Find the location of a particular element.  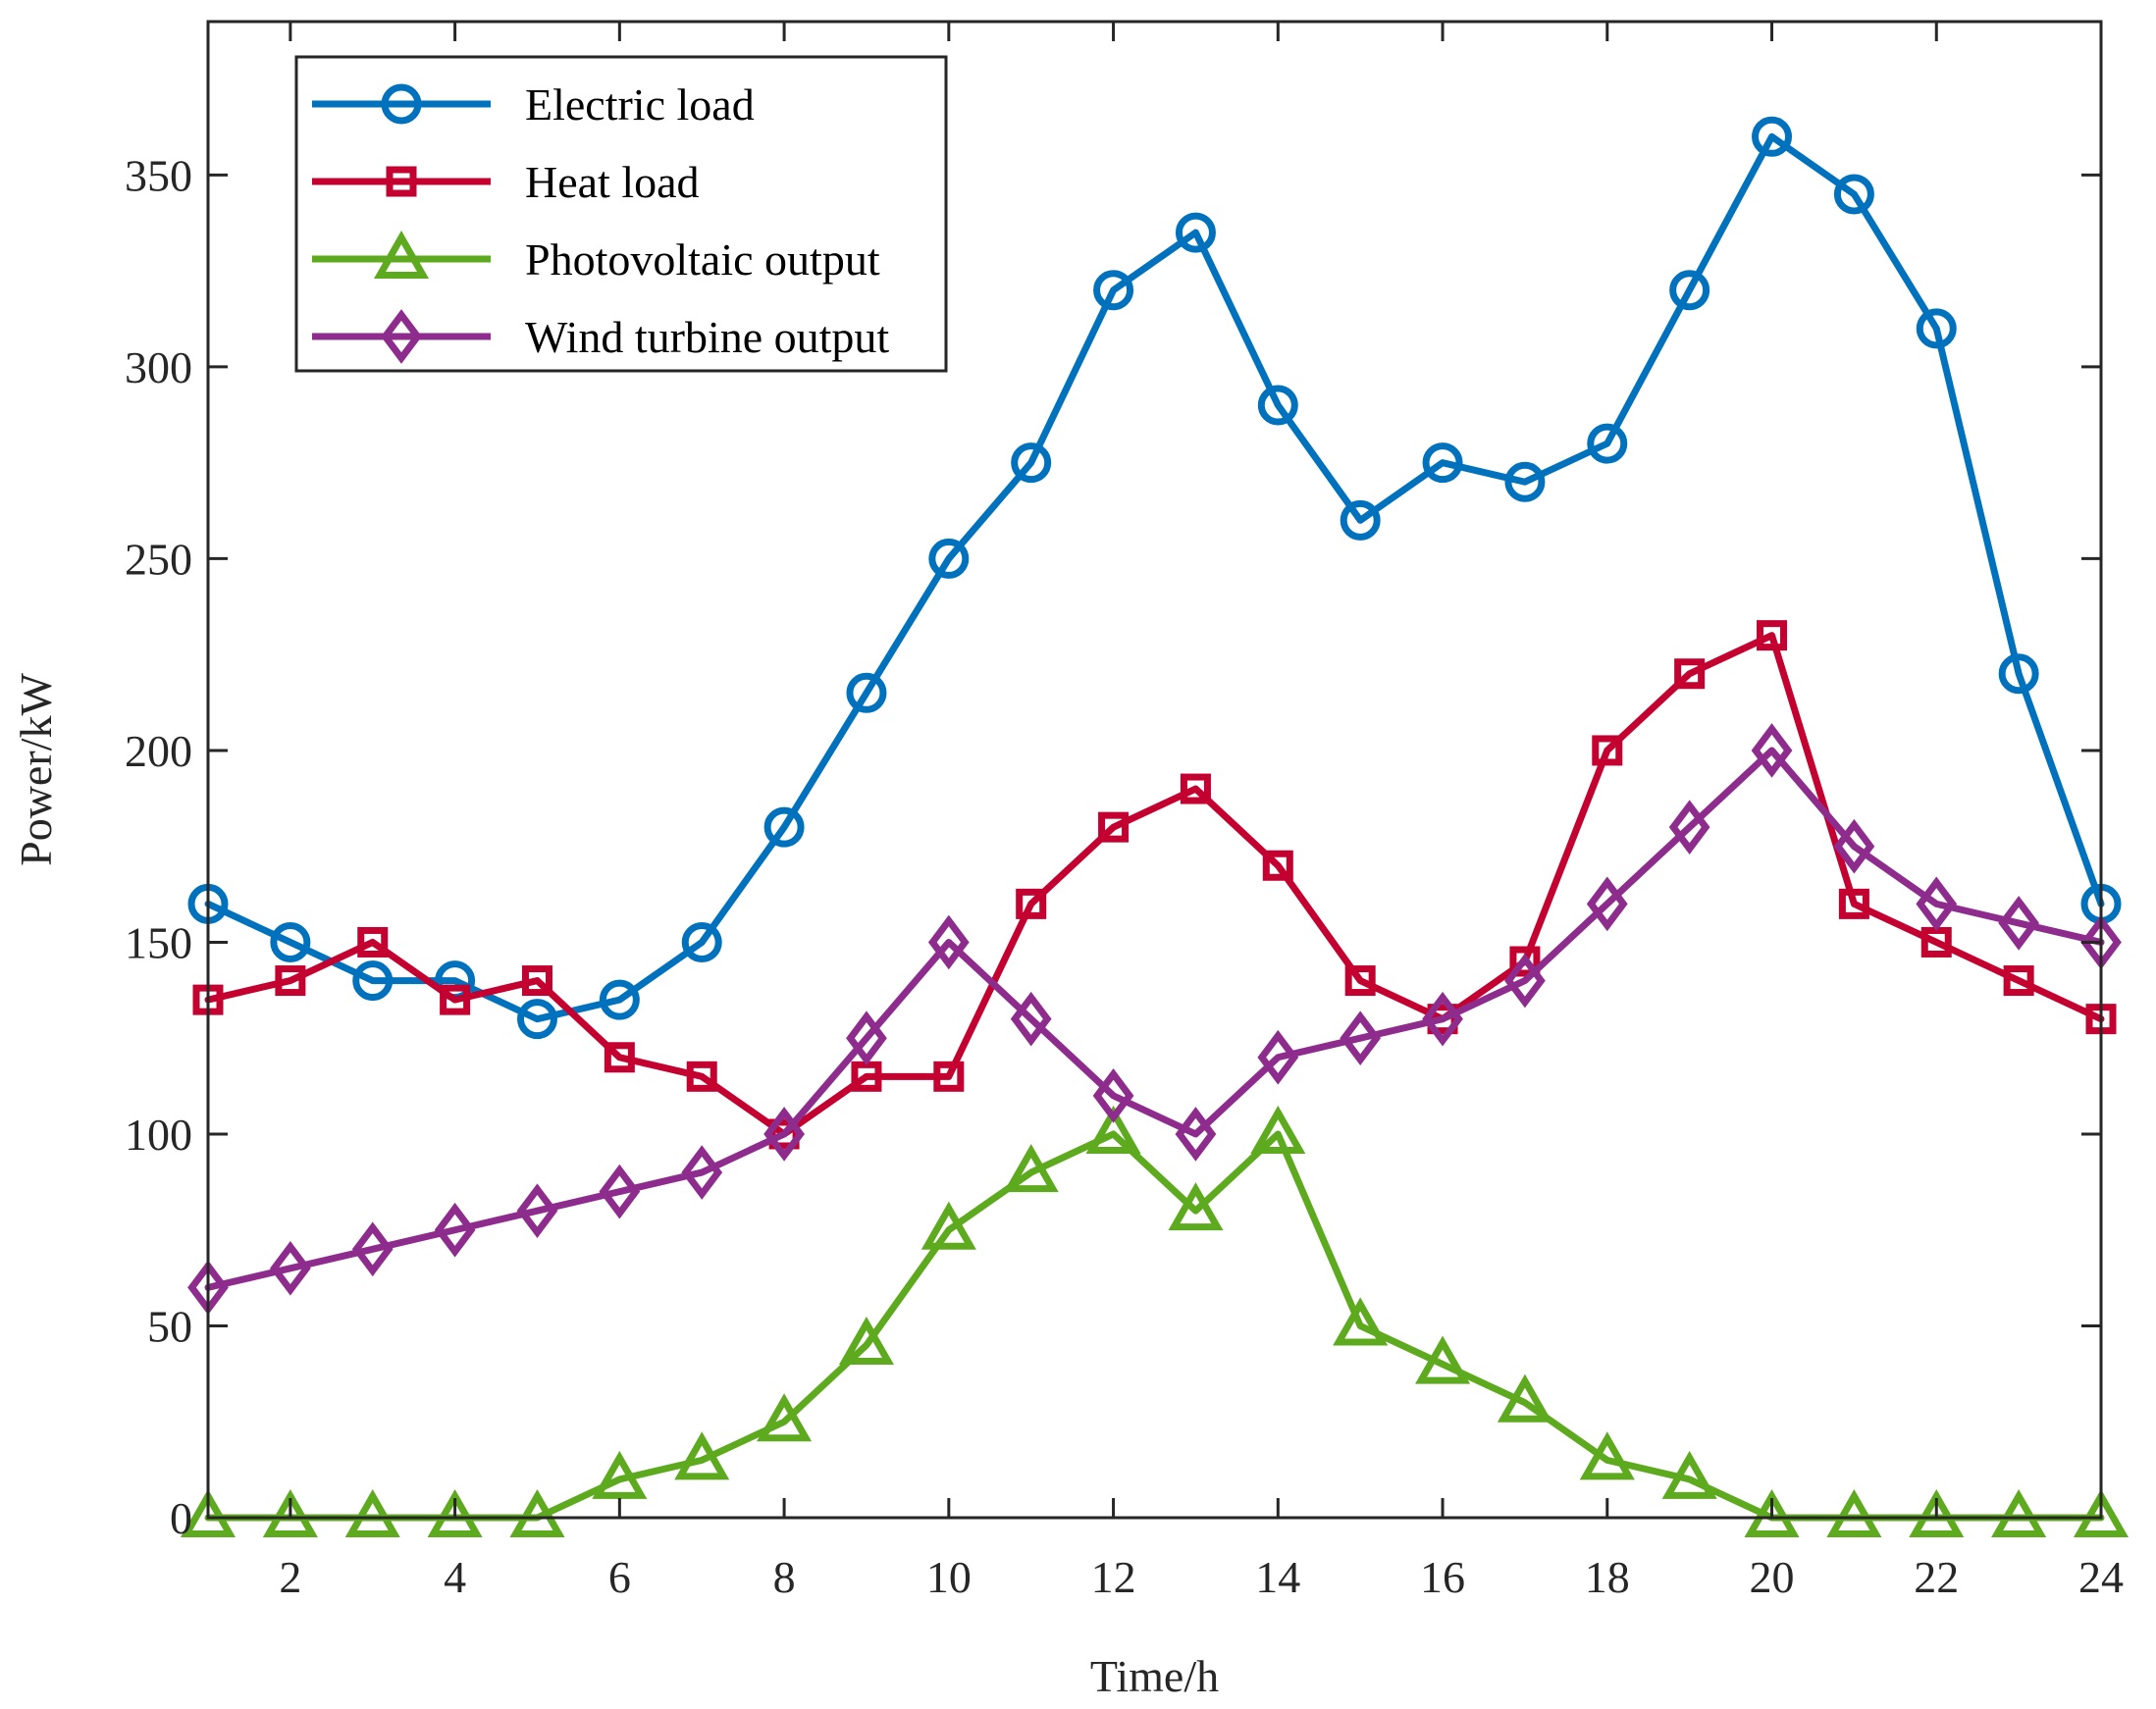

legend-item-photovoltaic-output: Photovoltaic output is located at coordinates (596, 257).